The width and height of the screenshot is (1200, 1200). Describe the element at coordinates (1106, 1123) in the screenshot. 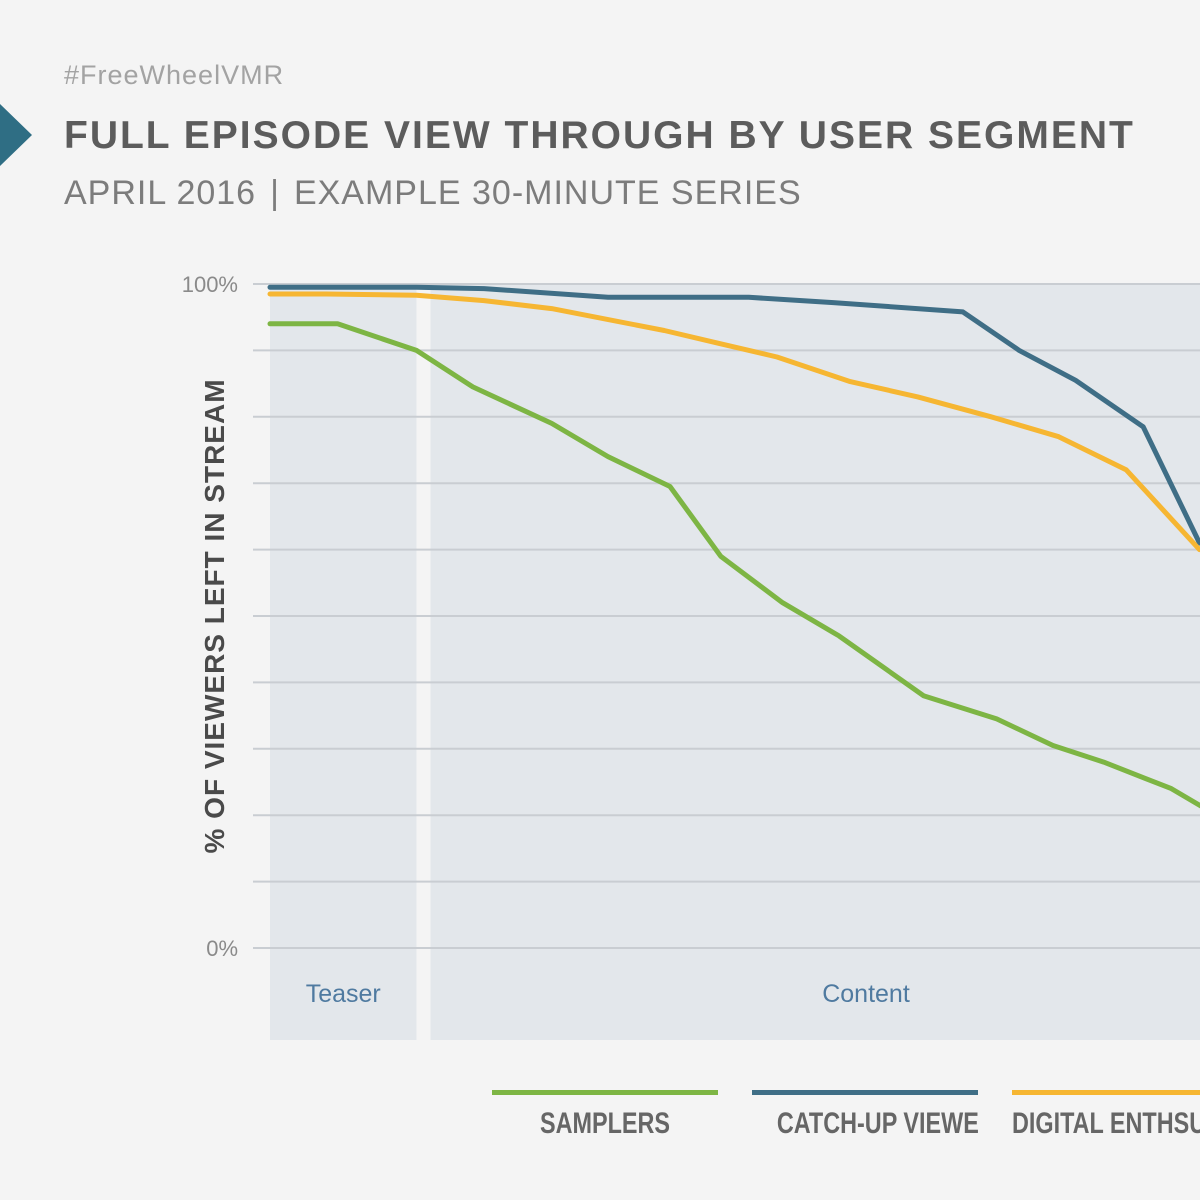

I see `legend-label: DIGITAL ENTHSUAISTS` at that location.